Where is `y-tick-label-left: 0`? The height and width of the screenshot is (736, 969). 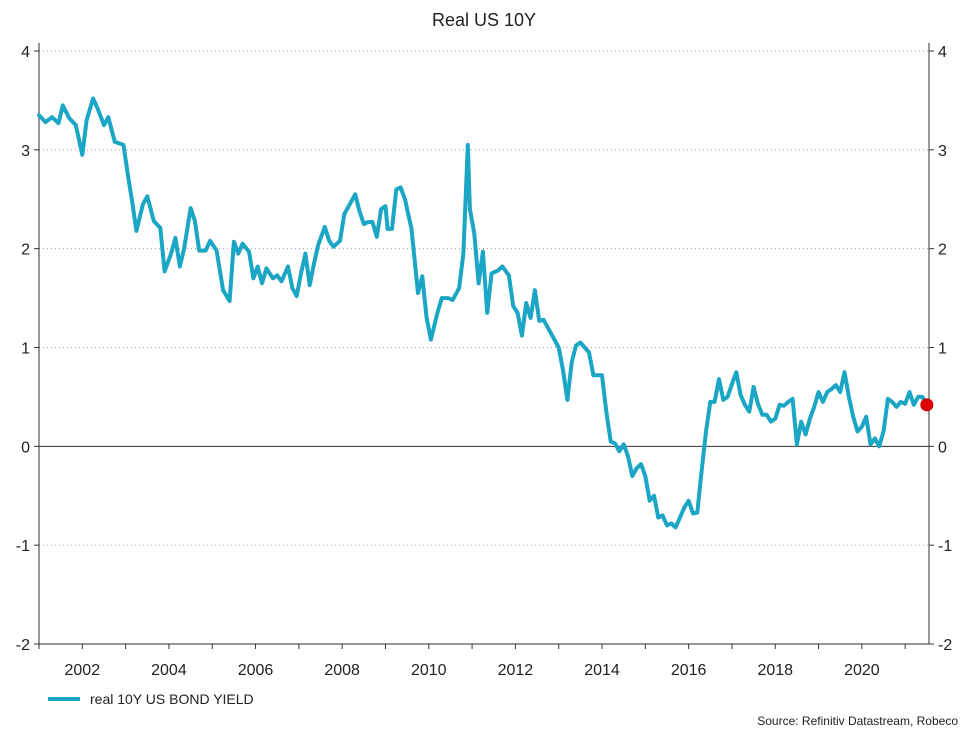
y-tick-label-left: 0 is located at coordinates (25, 447).